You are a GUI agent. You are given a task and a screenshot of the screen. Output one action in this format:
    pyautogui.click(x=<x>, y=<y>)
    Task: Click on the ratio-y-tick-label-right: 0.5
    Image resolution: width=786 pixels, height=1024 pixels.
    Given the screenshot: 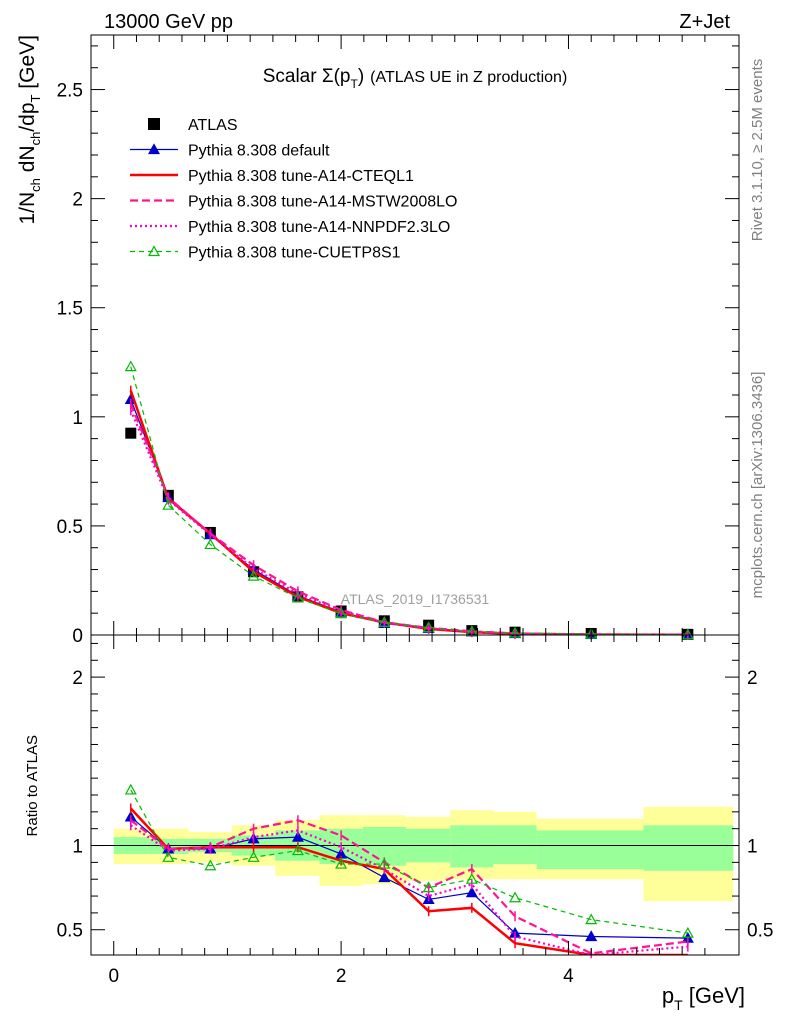 What is the action you would take?
    pyautogui.click(x=760, y=931)
    